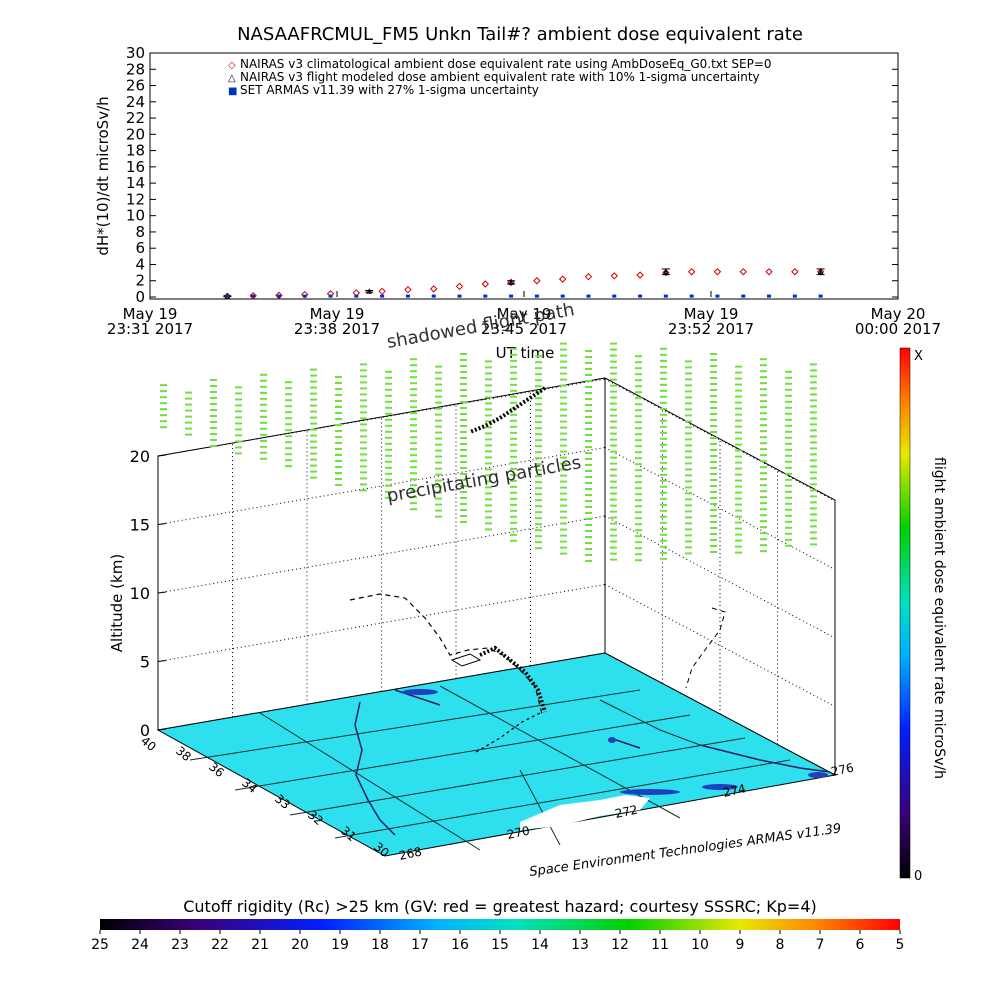  I want to click on altitude-gridline, so click(720, 440).